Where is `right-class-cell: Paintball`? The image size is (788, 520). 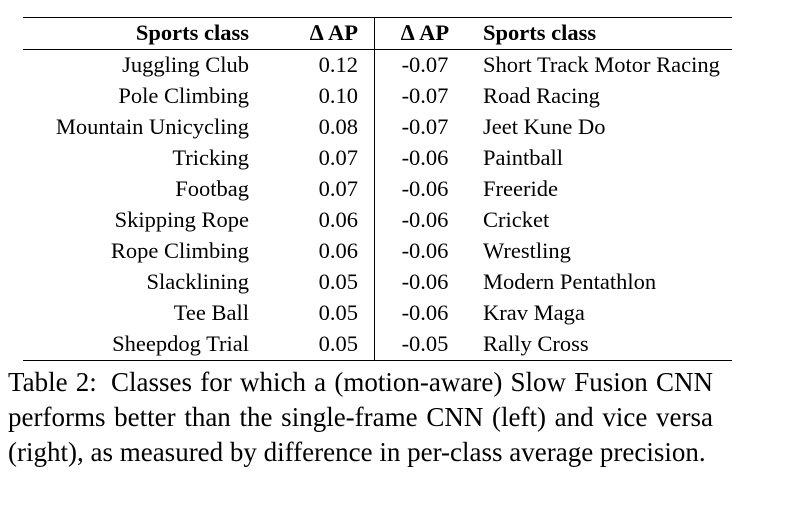
right-class-cell: Paintball is located at coordinates (523, 158).